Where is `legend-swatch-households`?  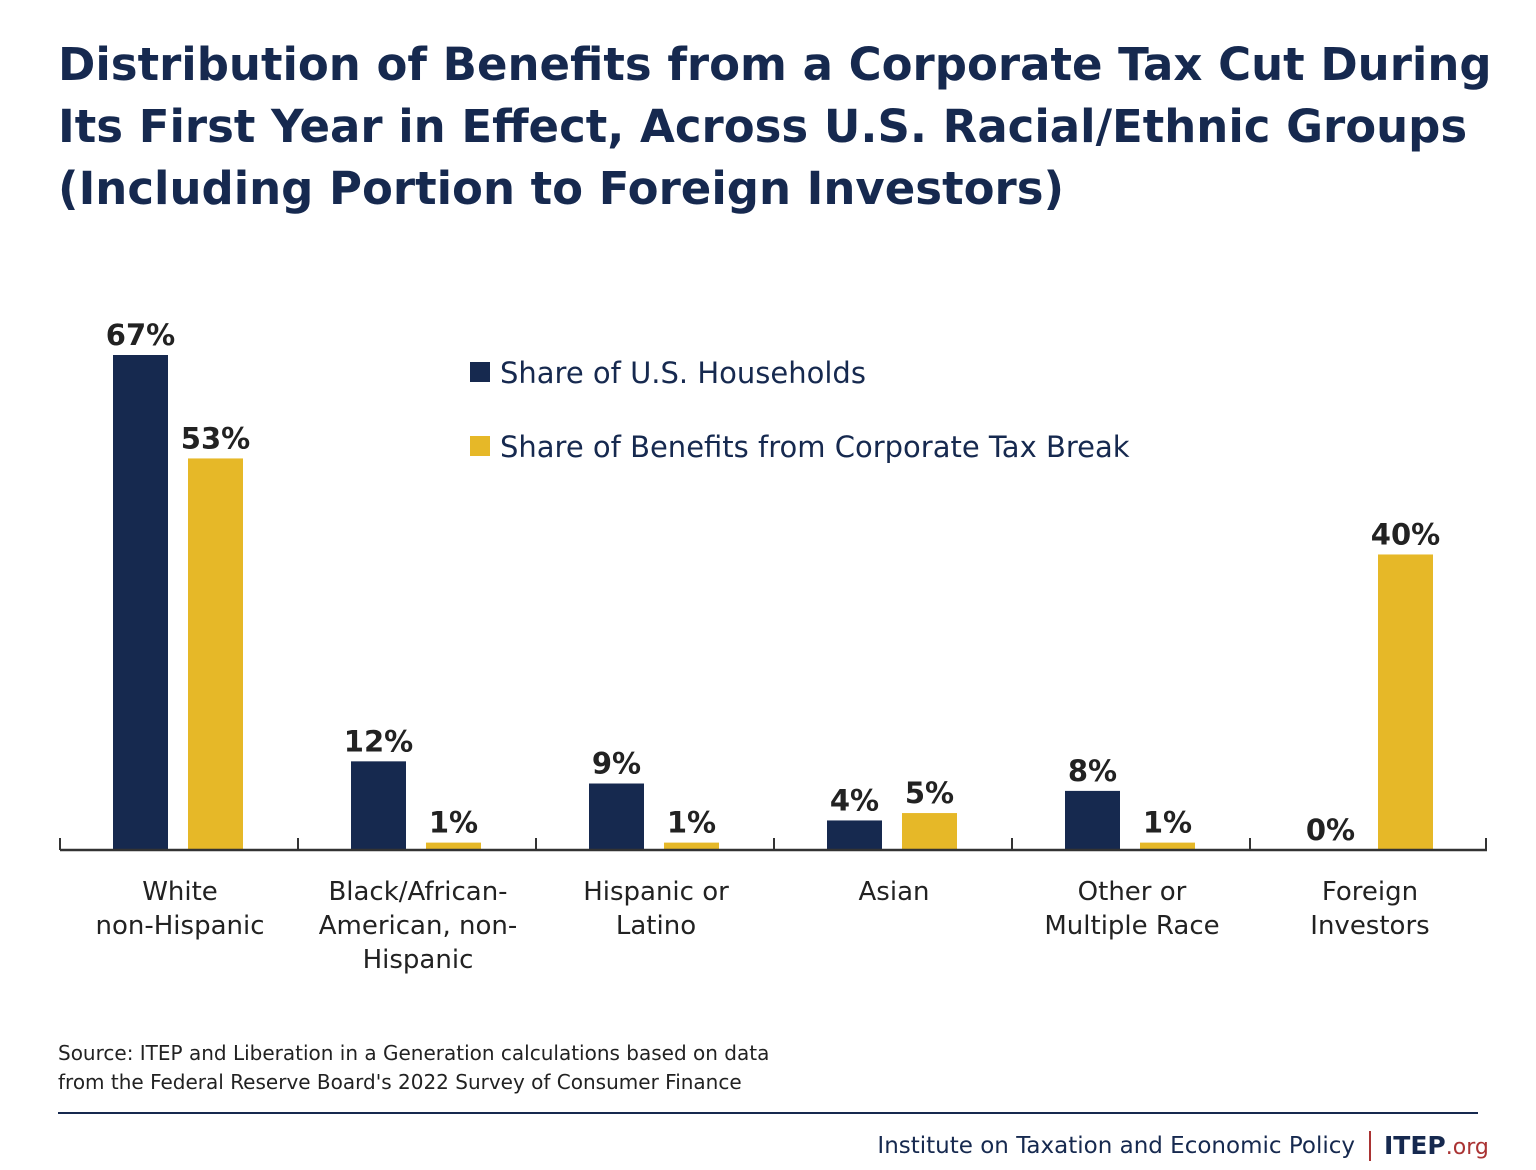
legend-swatch-households is located at coordinates (480, 372).